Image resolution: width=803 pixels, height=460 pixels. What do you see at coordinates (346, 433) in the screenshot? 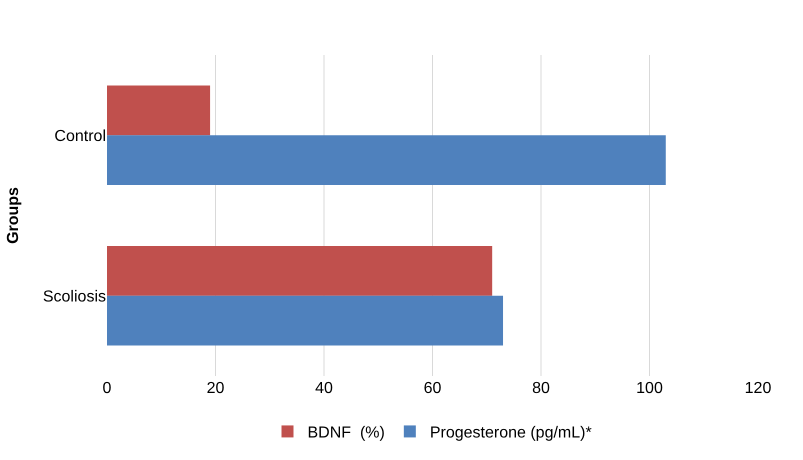
I see `legend-label: BDNF (%)` at bounding box center [346, 433].